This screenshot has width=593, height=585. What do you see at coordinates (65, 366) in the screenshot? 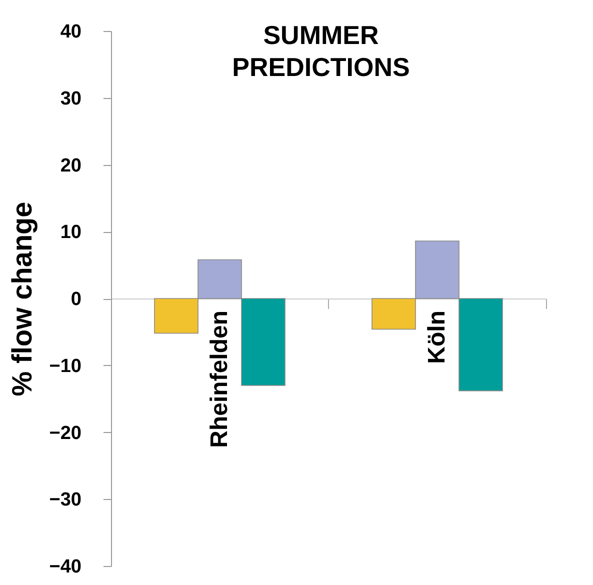
I see `y-tick-label: −10` at bounding box center [65, 366].